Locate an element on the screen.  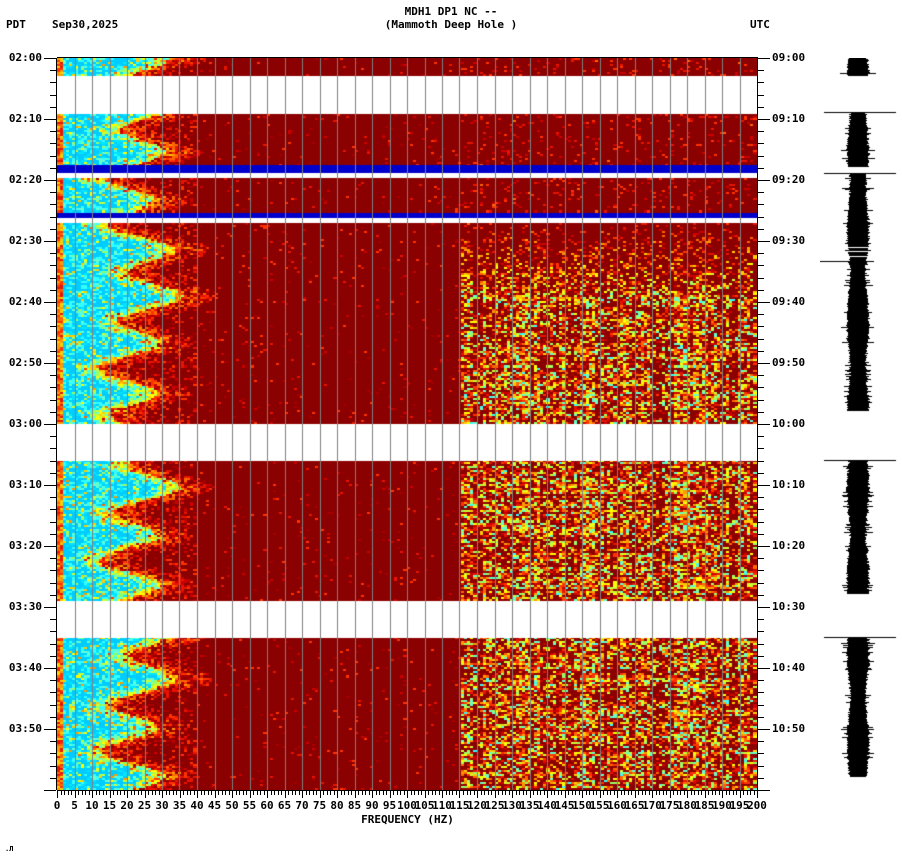
y-axis-label-utc: 10:30 is located at coordinates (789, 606).